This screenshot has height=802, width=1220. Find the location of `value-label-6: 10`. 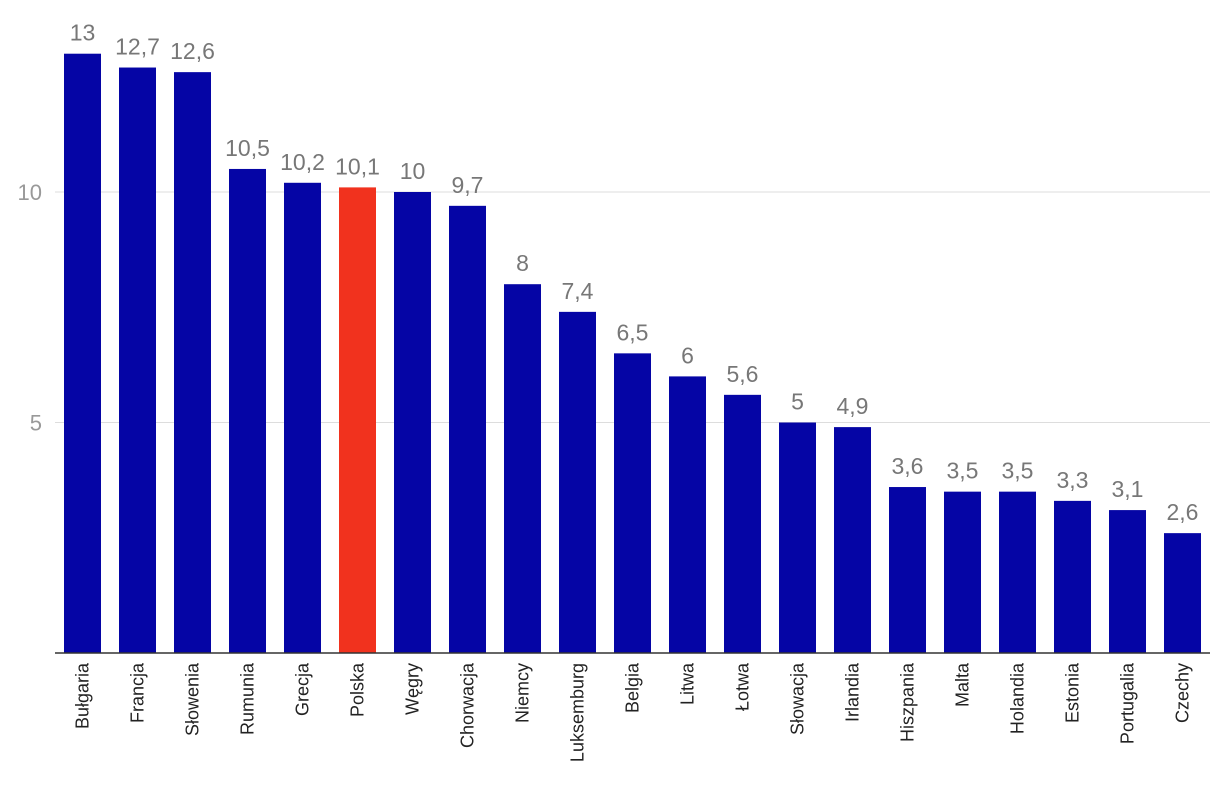

value-label-6: 10 is located at coordinates (413, 171).